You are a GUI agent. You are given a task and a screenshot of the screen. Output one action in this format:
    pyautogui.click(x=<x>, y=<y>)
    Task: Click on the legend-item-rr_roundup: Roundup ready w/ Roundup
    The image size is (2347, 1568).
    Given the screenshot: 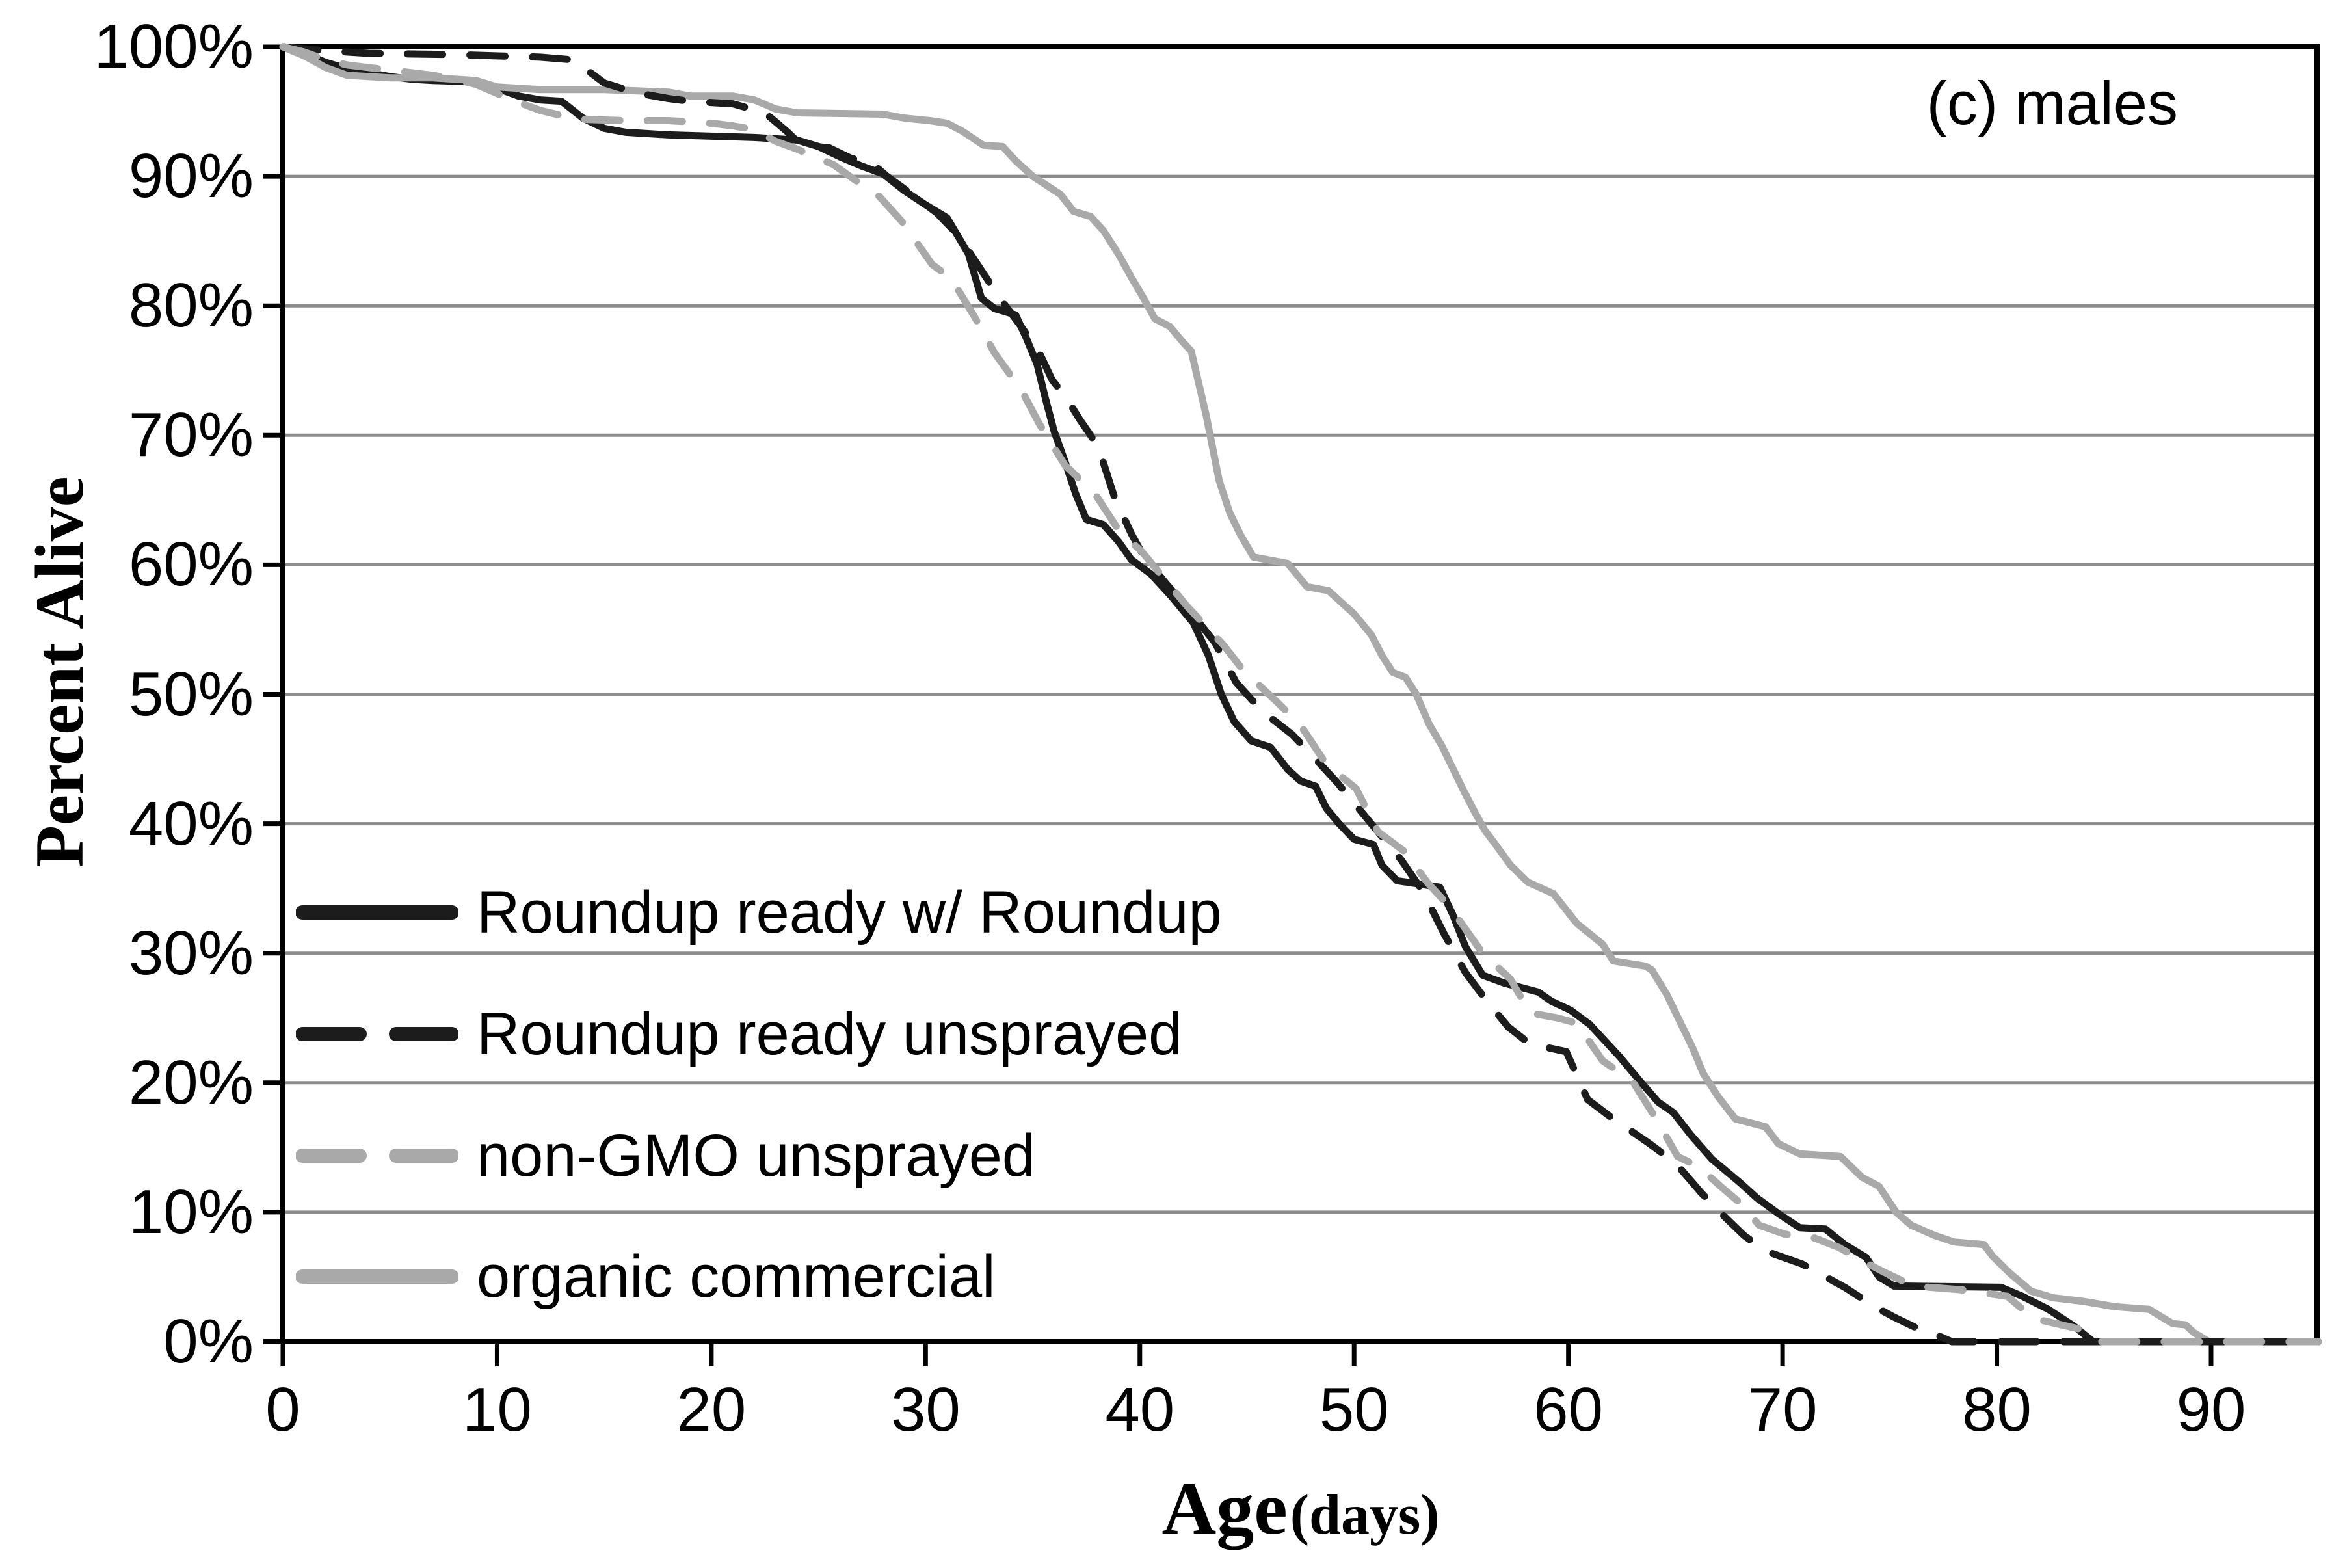 What is the action you would take?
    pyautogui.click(x=759, y=913)
    